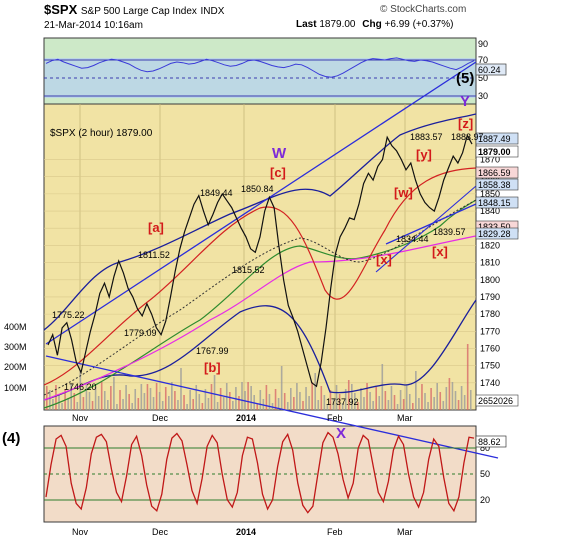  Describe the element at coordinates (405, 532) in the screenshot. I see `x-tick-label-lower: Mar` at that location.